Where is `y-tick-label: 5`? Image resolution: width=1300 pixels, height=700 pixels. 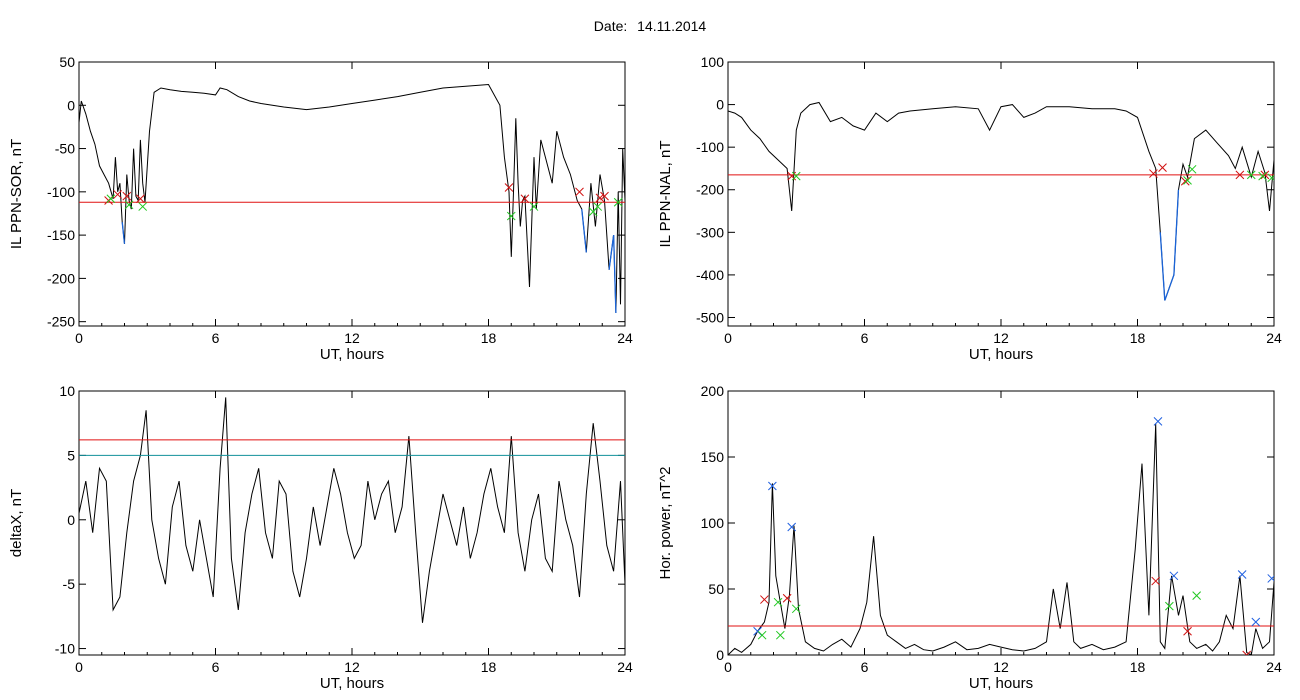
y-tick-label: 5 is located at coordinates (71, 455).